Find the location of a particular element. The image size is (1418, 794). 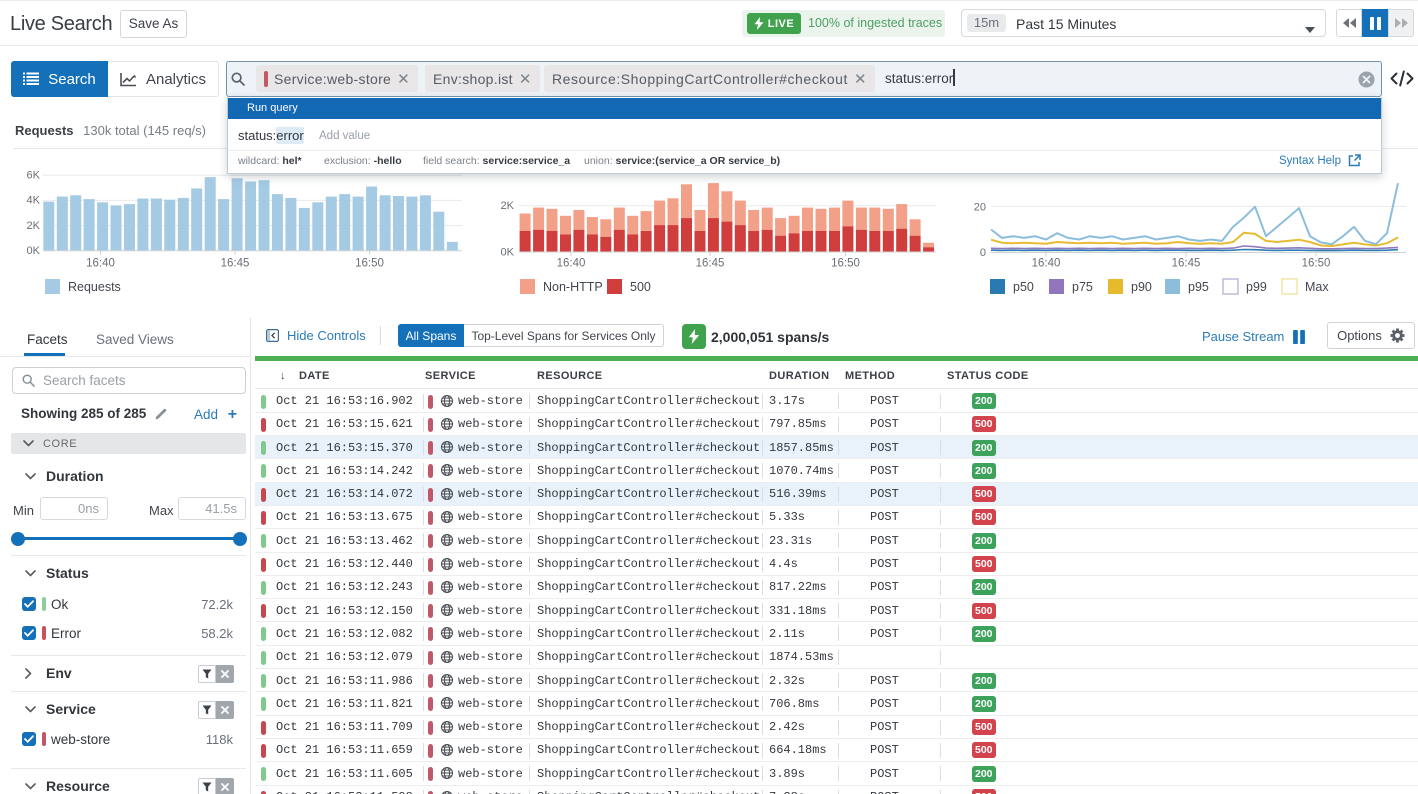

svg-text: Non-HTTP is located at coordinates (573, 287).